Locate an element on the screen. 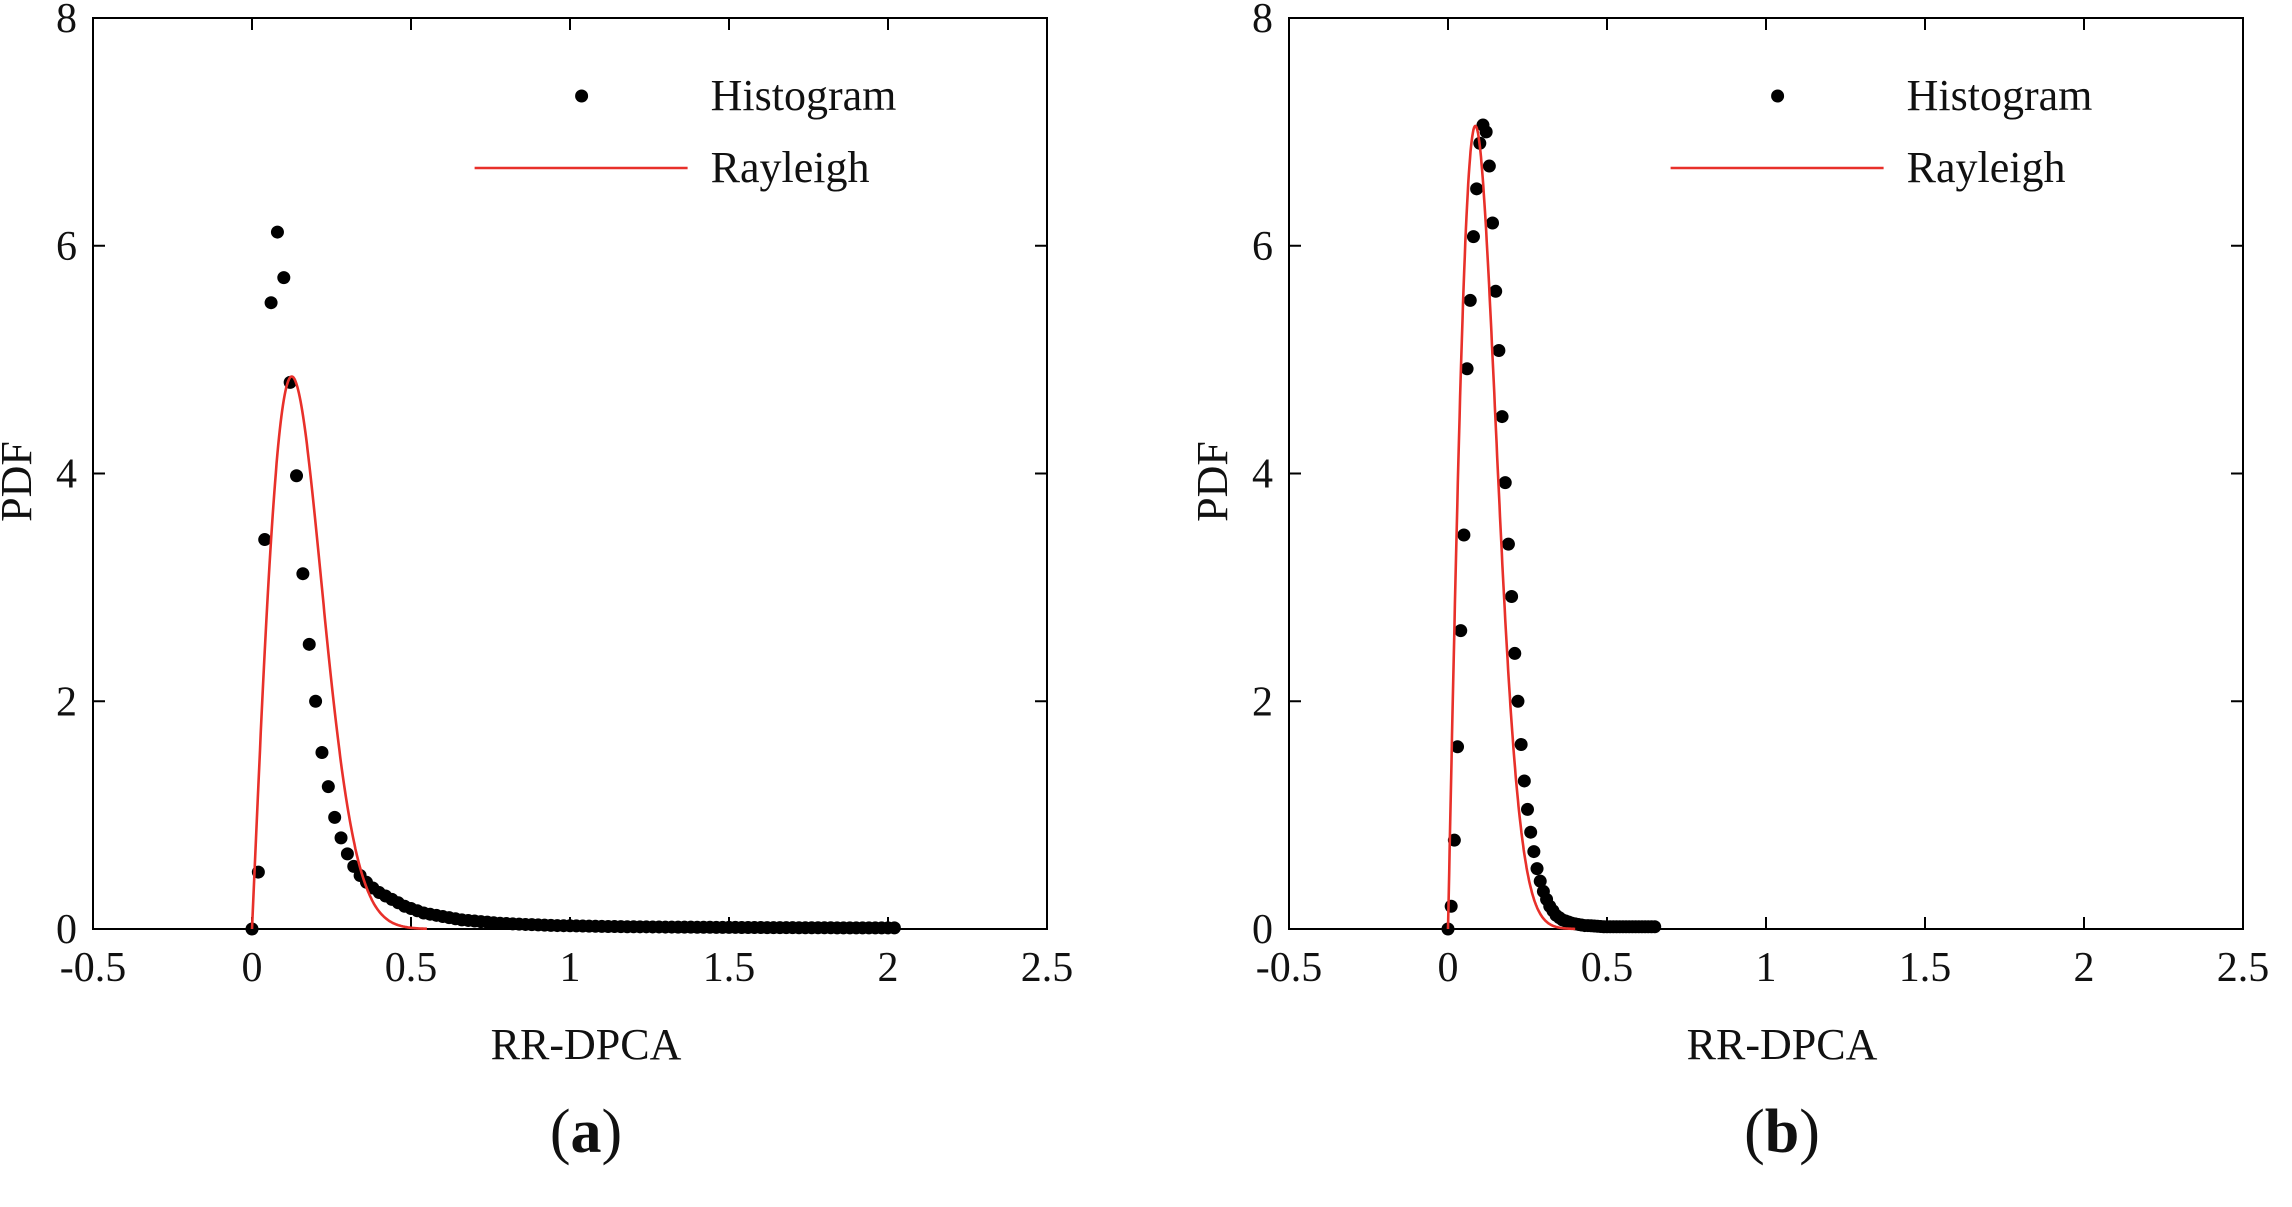 Image resolution: width=2292 pixels, height=1207 pixels. panel-a-x-tick-label: 2 is located at coordinates (888, 968).